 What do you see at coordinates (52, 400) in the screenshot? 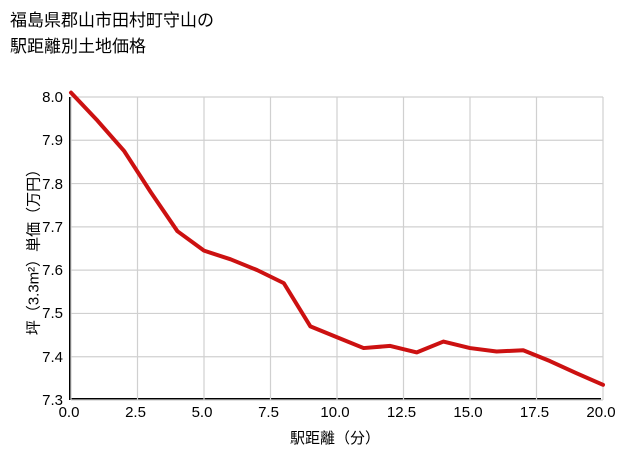
I see `y-tick-label: 7.3` at bounding box center [52, 400].